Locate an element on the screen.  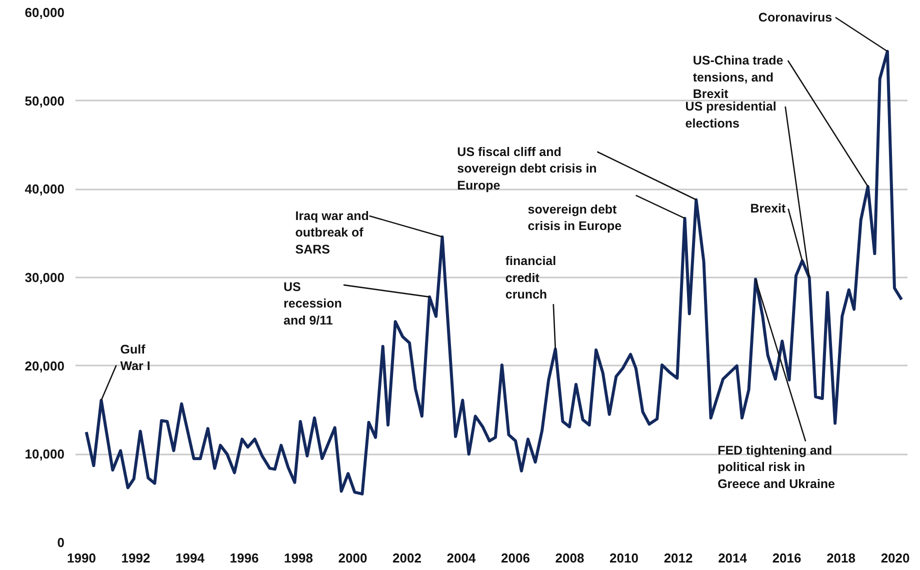
x-tick-label: 2006 is located at coordinates (515, 558).